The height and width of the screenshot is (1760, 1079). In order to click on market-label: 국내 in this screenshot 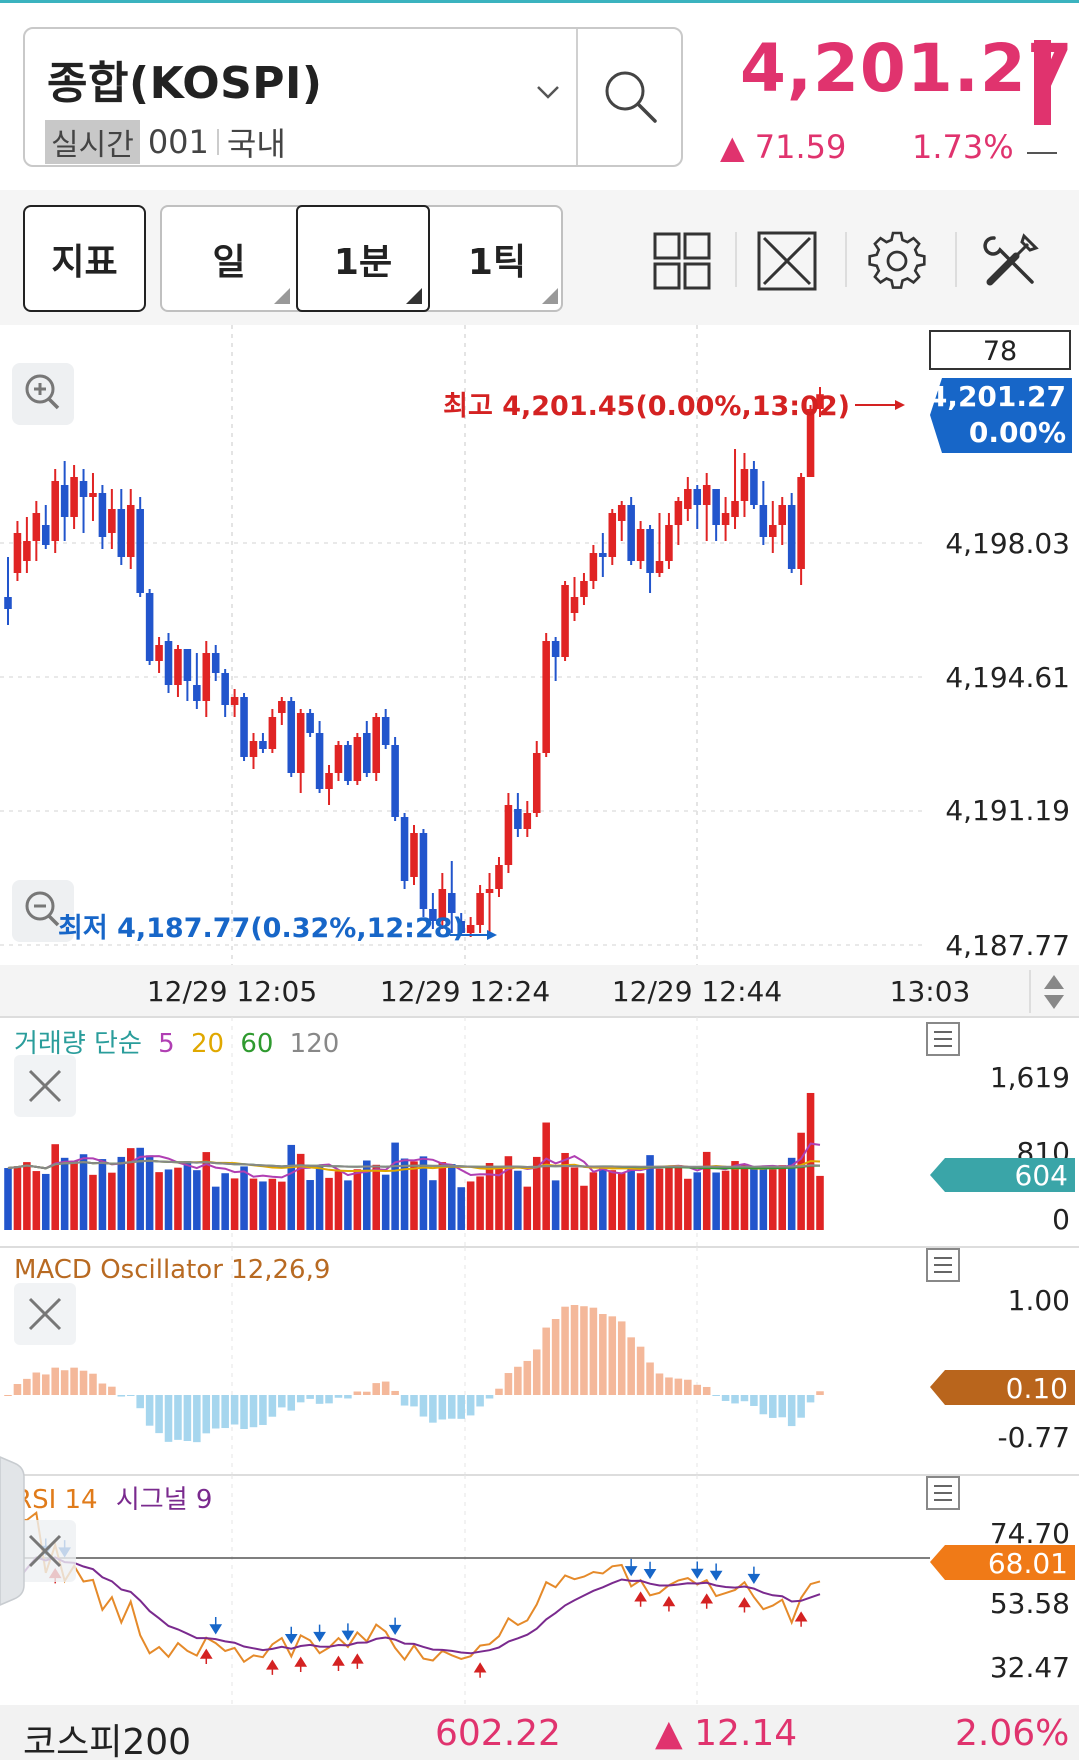, I will do `click(256, 144)`.